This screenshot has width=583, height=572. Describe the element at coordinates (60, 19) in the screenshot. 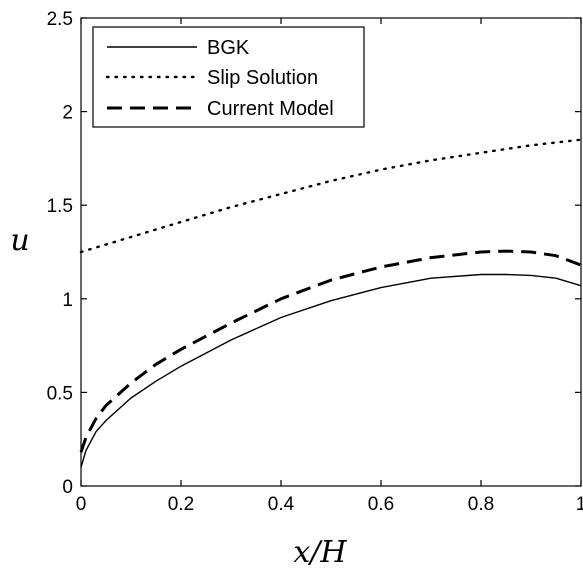

I see `y-tick-label: 2.5` at that location.